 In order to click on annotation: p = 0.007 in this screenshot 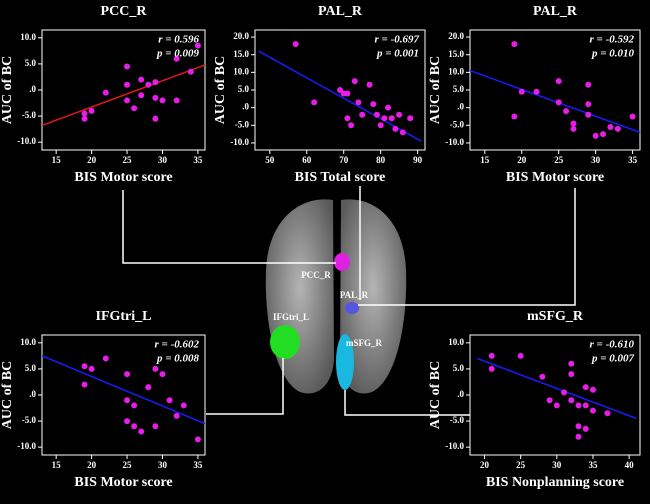, I will do `click(613, 359)`.